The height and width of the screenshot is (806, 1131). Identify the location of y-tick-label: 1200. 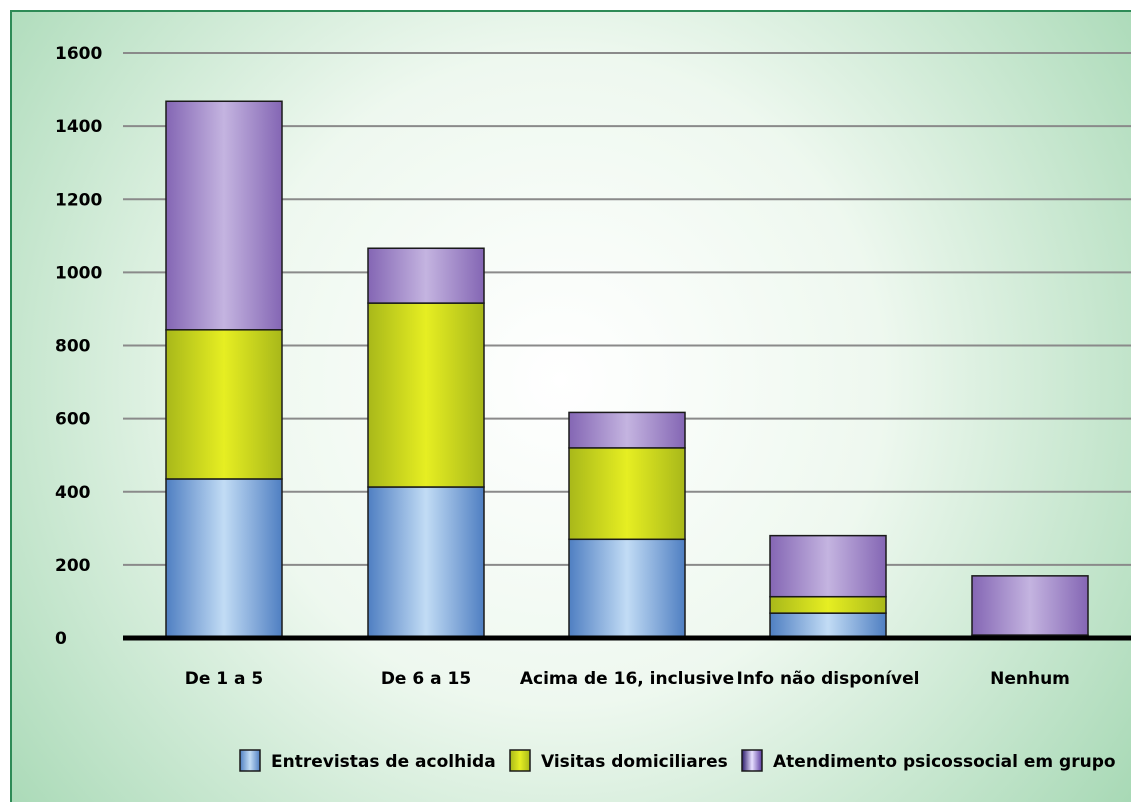
(78, 200).